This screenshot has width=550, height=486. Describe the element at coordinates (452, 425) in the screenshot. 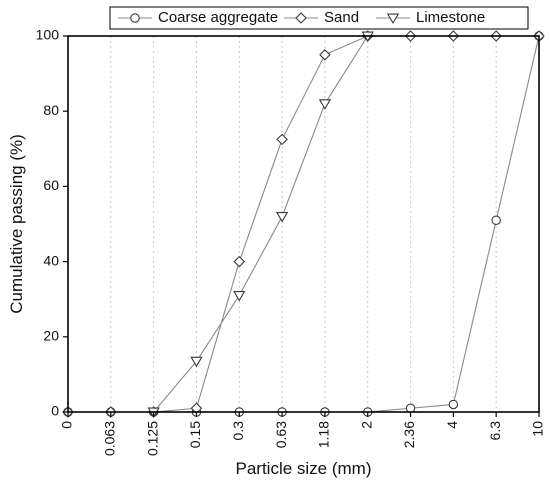

I see `x-tick-label: 4` at that location.